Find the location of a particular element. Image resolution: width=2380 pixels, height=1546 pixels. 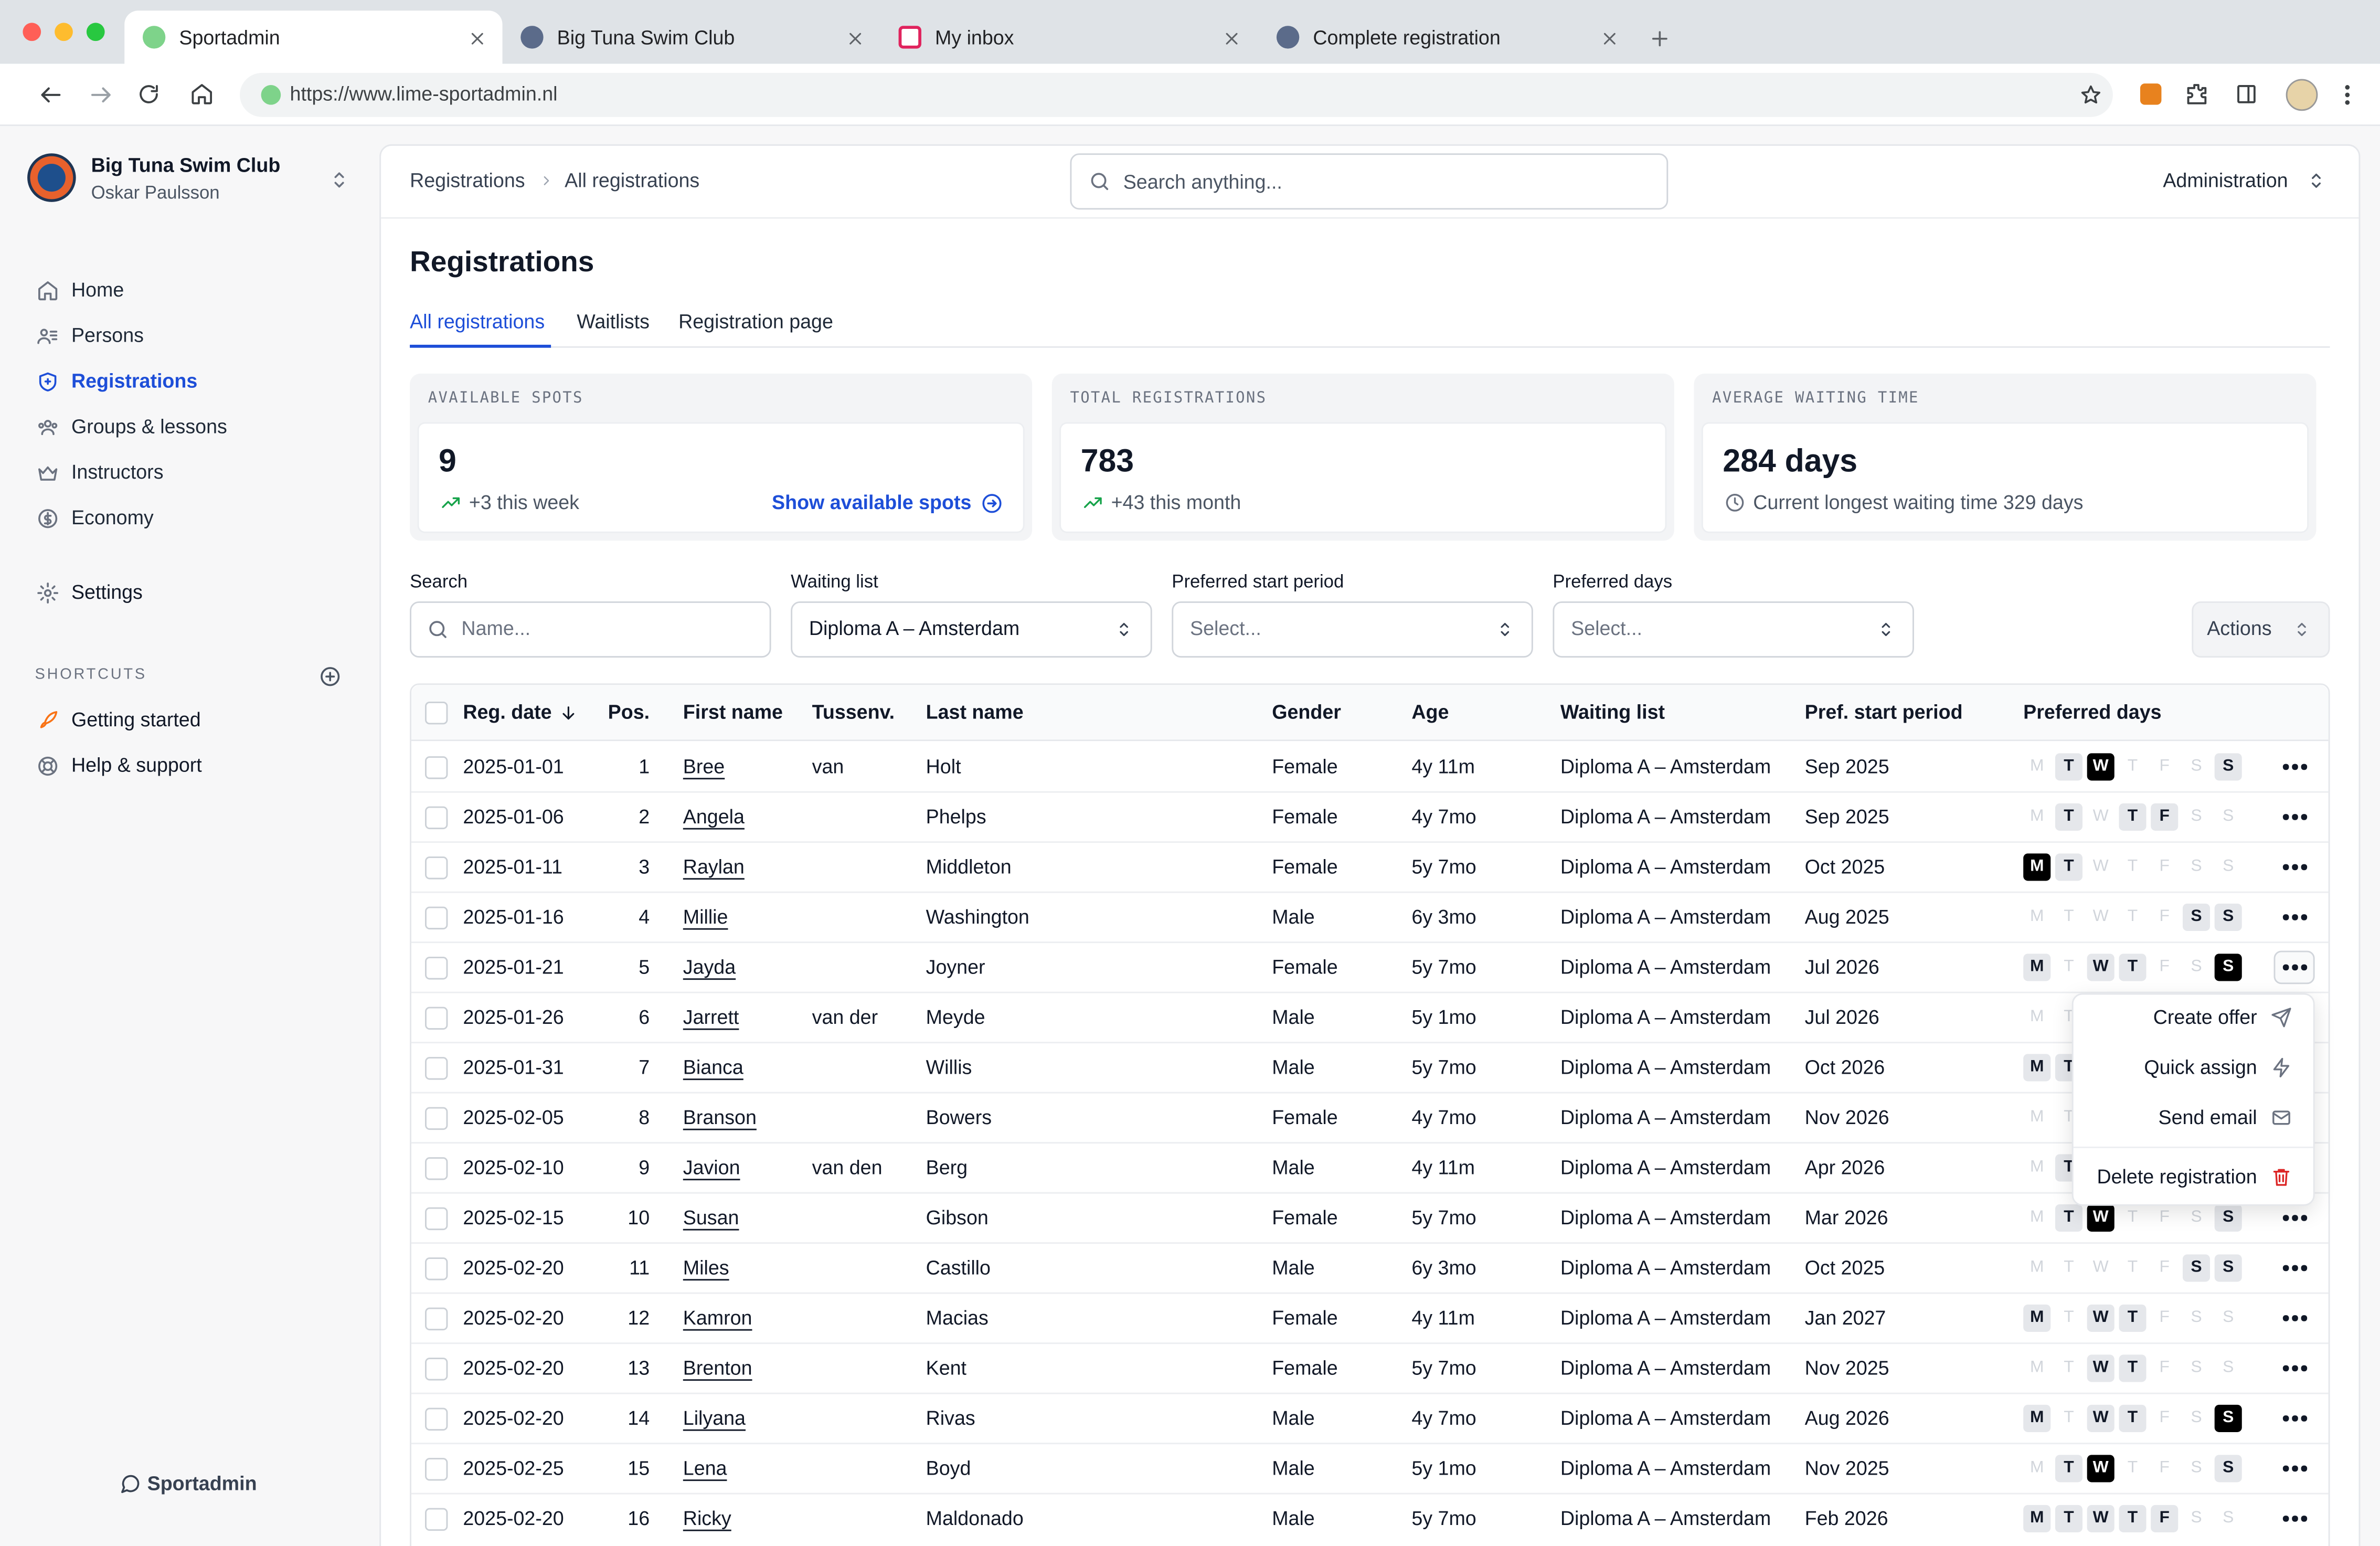

nav-item: Settings is located at coordinates (107, 591).